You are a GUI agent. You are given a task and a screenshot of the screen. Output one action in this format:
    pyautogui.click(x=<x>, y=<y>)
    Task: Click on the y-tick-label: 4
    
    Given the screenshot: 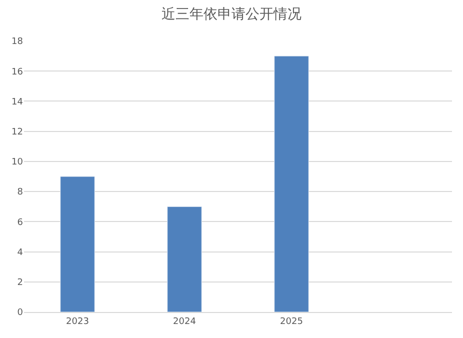 What is the action you would take?
    pyautogui.click(x=20, y=253)
    